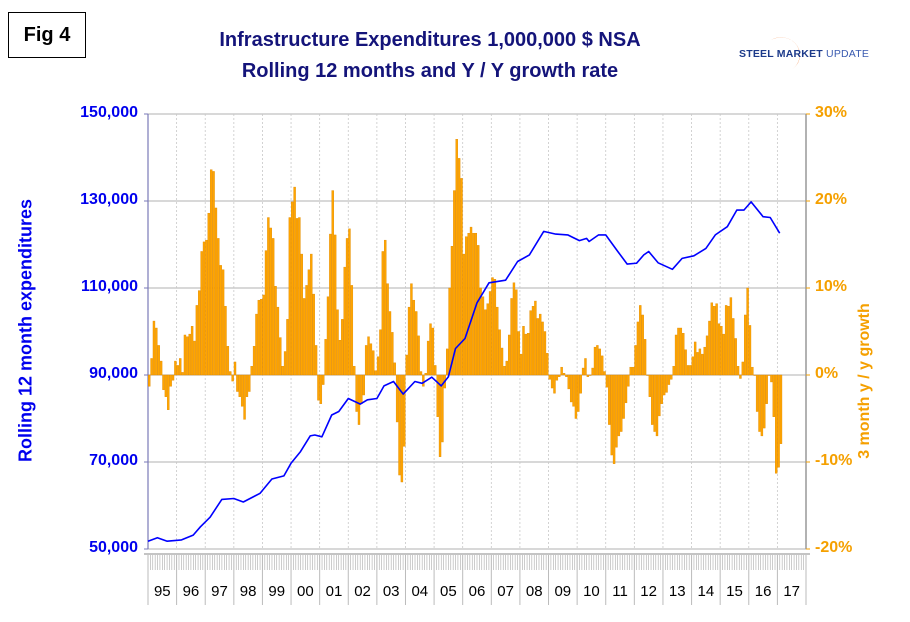 Image resolution: width=910 pixels, height=622 pixels. I want to click on x-tick-label: 98, so click(248, 591).